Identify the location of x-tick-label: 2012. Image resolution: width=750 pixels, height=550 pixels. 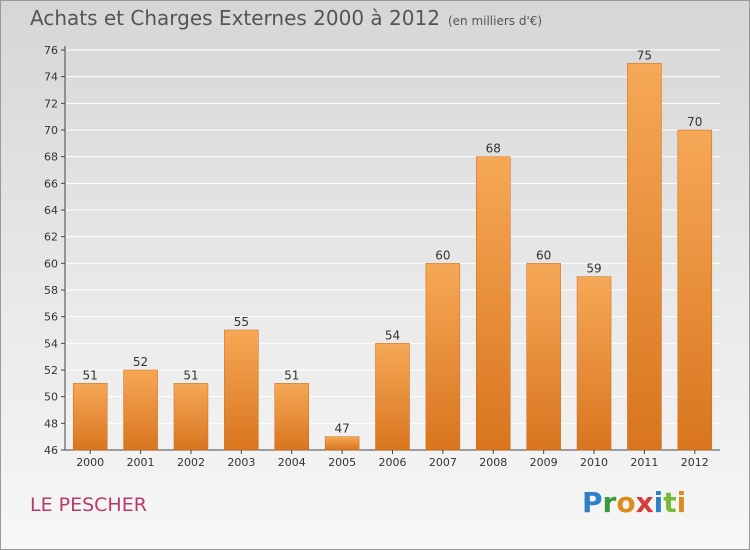
(695, 462).